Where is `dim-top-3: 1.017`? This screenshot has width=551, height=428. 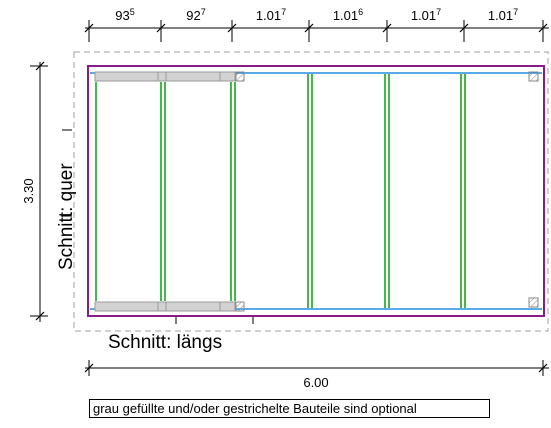 dim-top-3: 1.017 is located at coordinates (271, 15).